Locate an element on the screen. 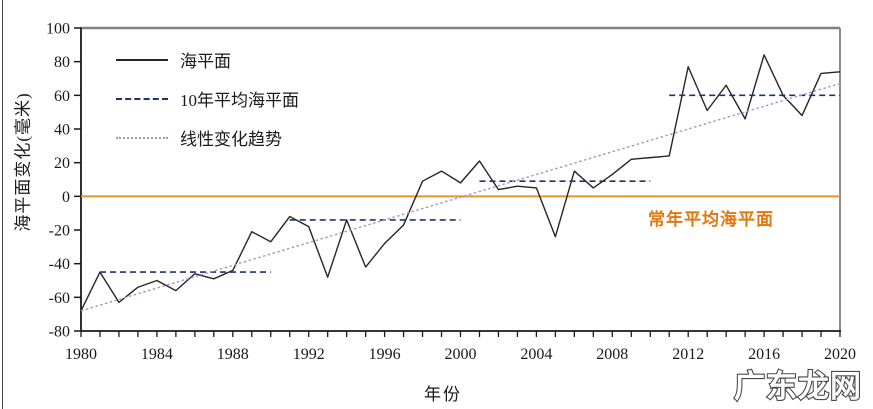 This screenshot has height=409, width=873. legend-label-sea-level: 海平面 is located at coordinates (205, 61).